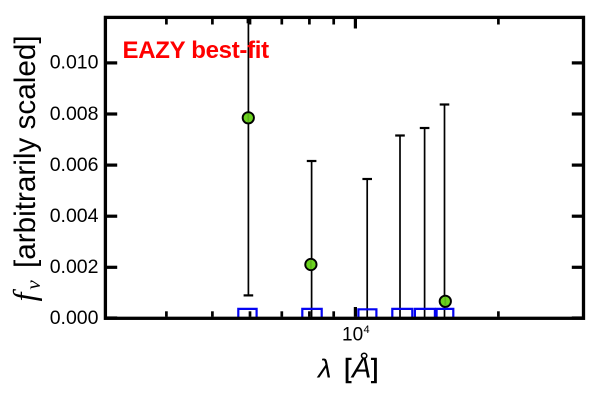  I want to click on svg-text: λ, so click(324, 369).